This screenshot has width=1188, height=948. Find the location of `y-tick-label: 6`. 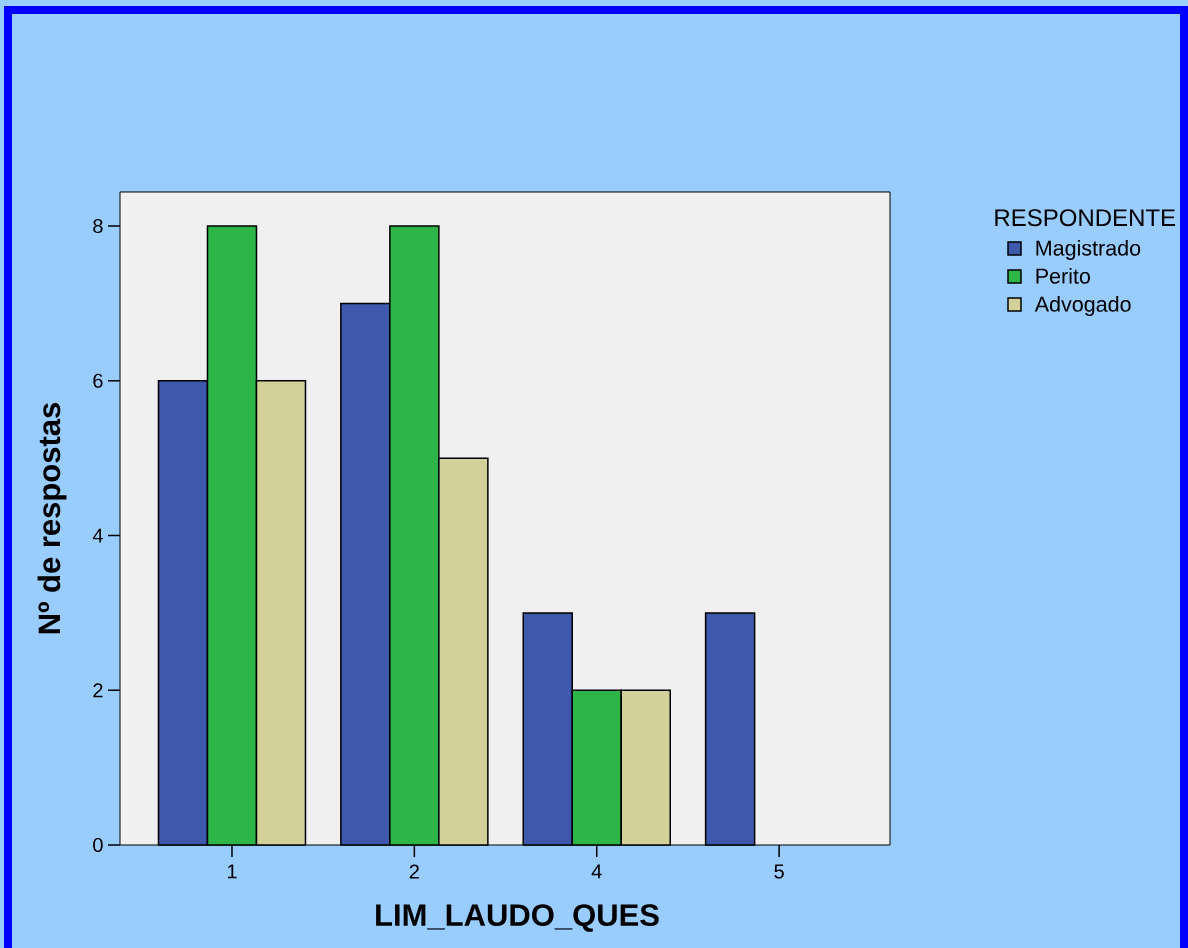

y-tick-label: 6 is located at coordinates (98, 380).